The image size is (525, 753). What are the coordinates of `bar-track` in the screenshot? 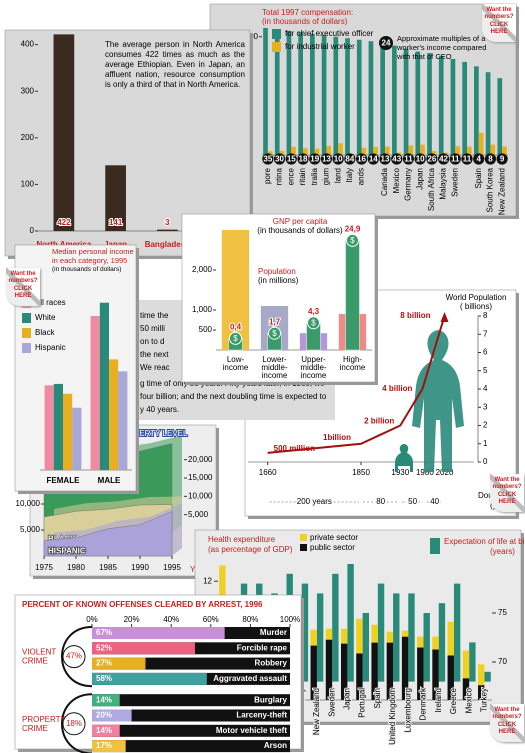 It's located at (191, 700).